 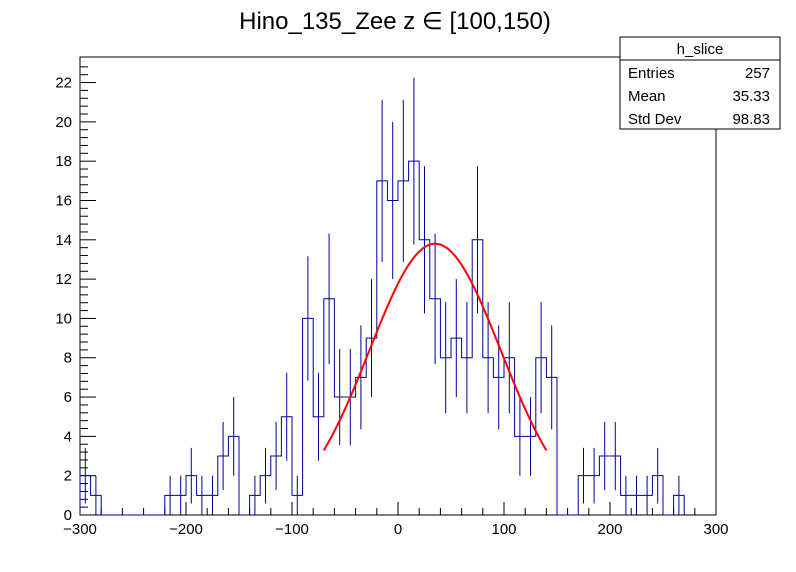 I want to click on y-tick-label: 16, so click(x=63, y=200).